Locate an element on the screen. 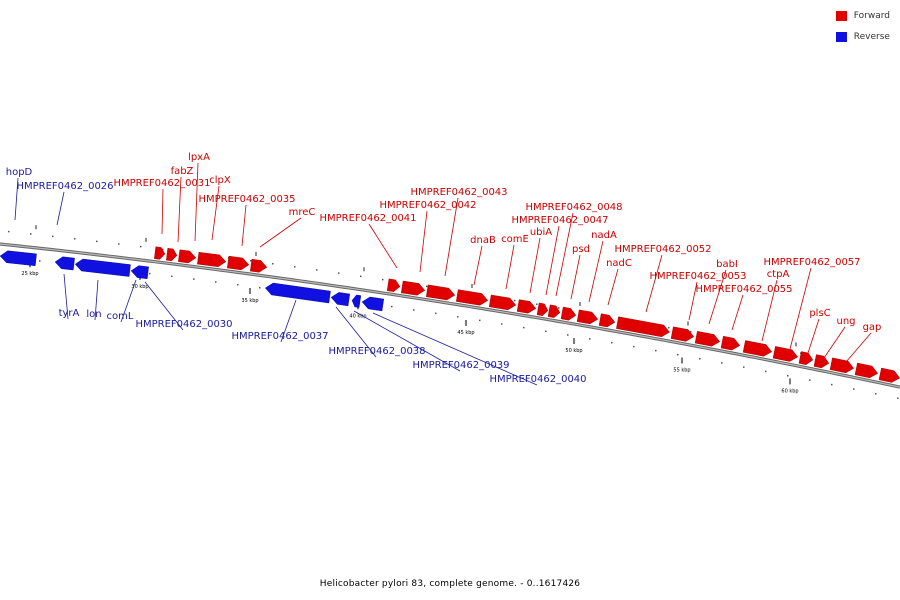 Image resolution: width=900 pixels, height=600 pixels. tick-label: 60 kbp is located at coordinates (789, 391).